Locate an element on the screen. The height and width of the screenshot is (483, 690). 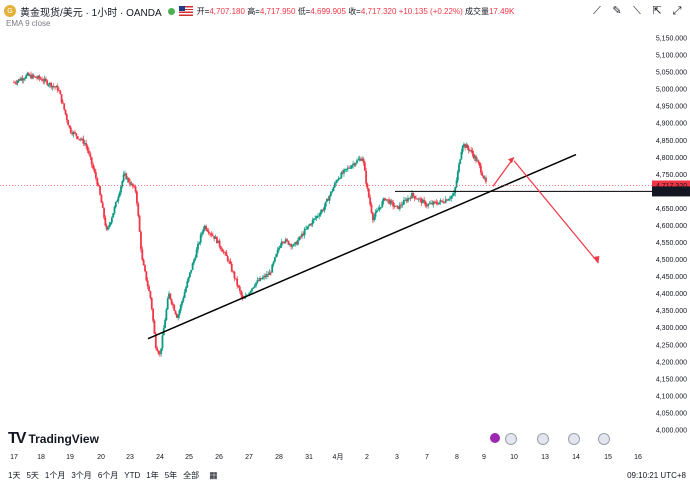
x-tick-label: 15 is located at coordinates (608, 457).